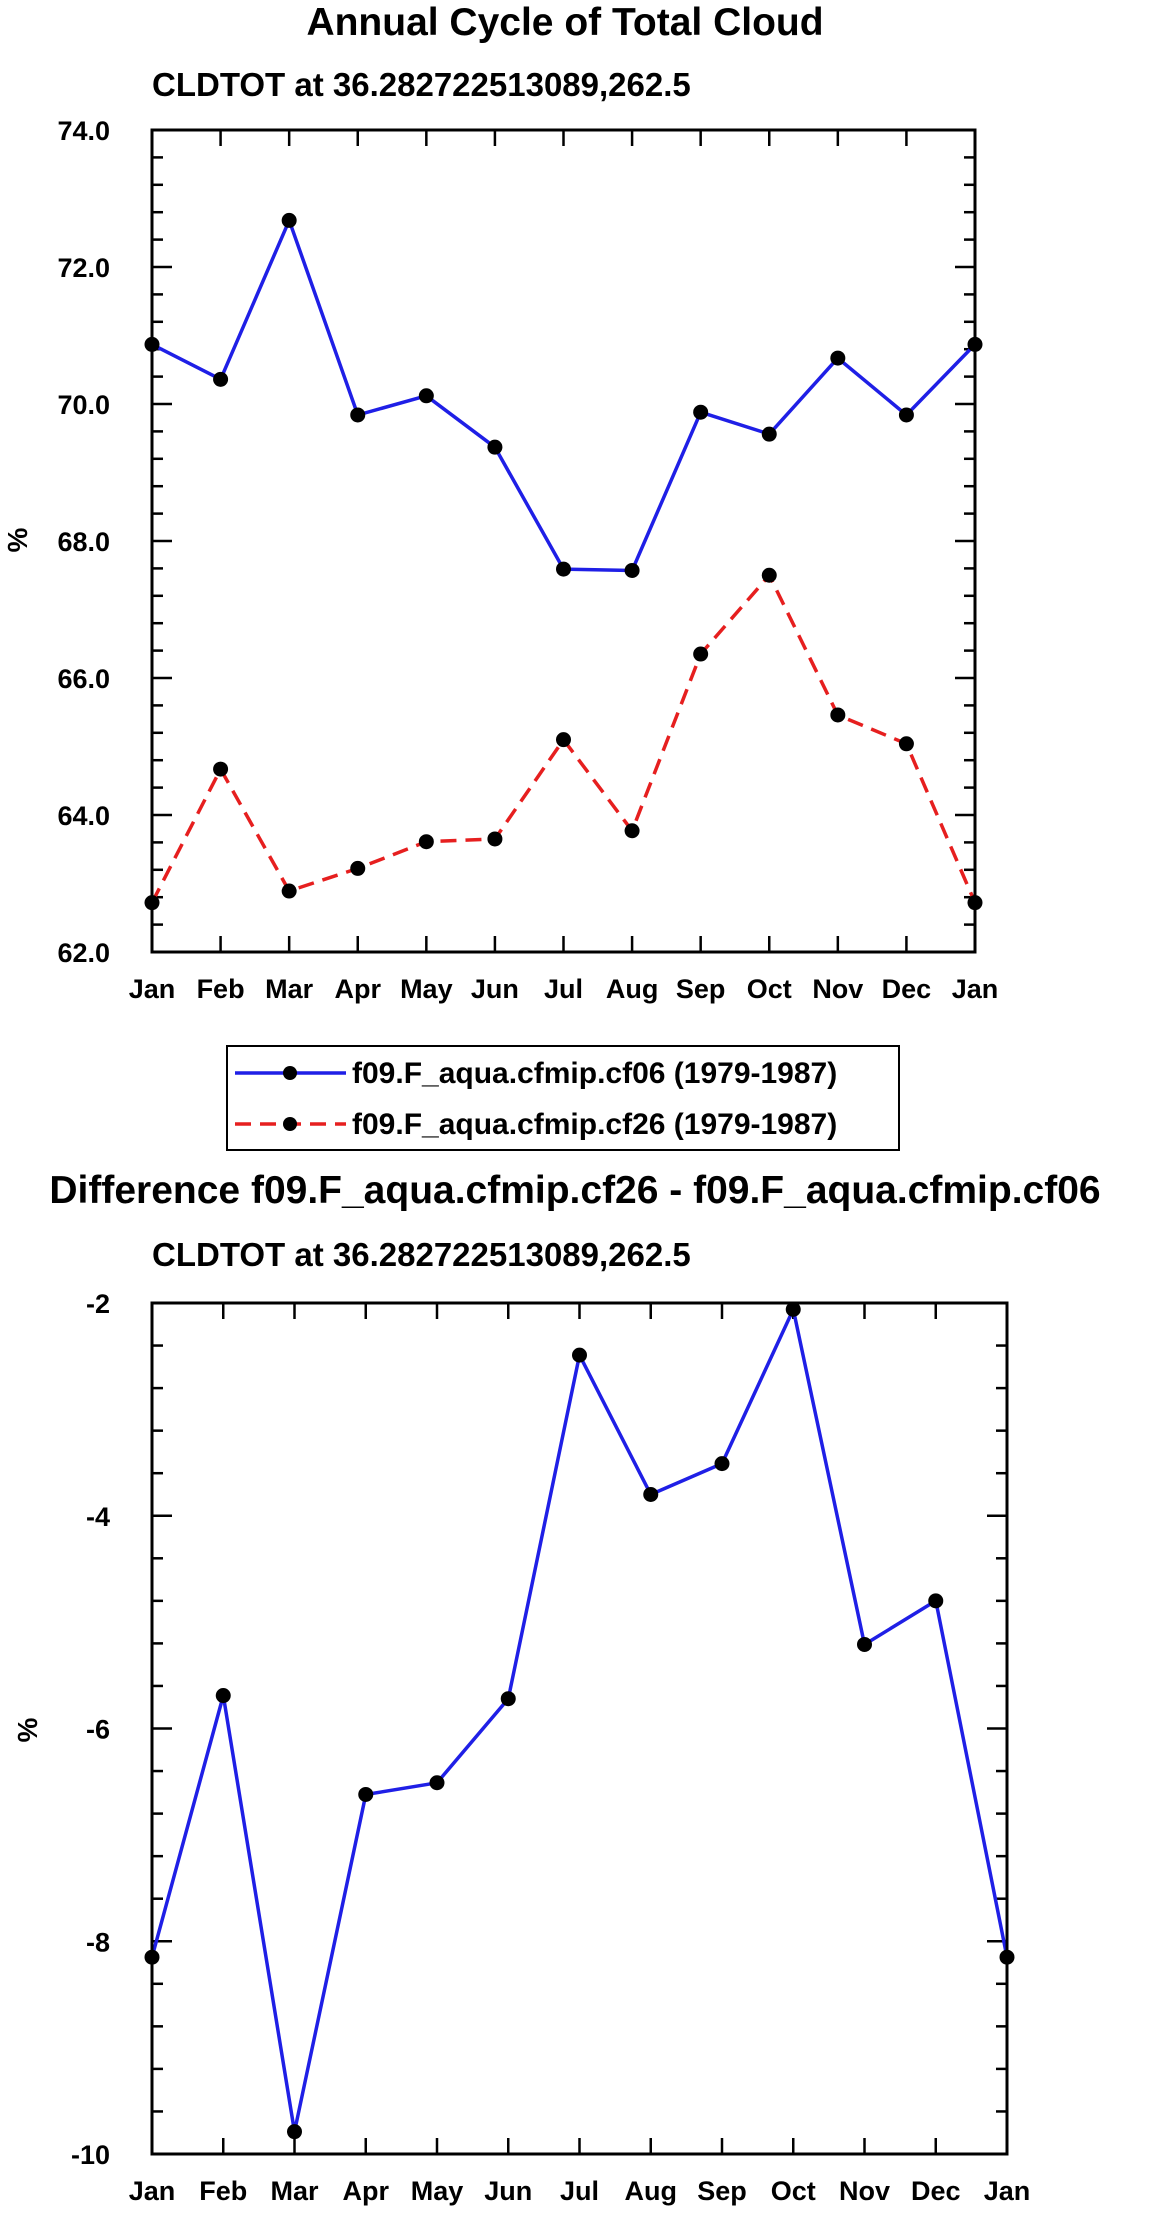 This screenshot has height=2233, width=1160. Describe the element at coordinates (83, 679) in the screenshot. I see `y-tick-label: 66.0` at that location.